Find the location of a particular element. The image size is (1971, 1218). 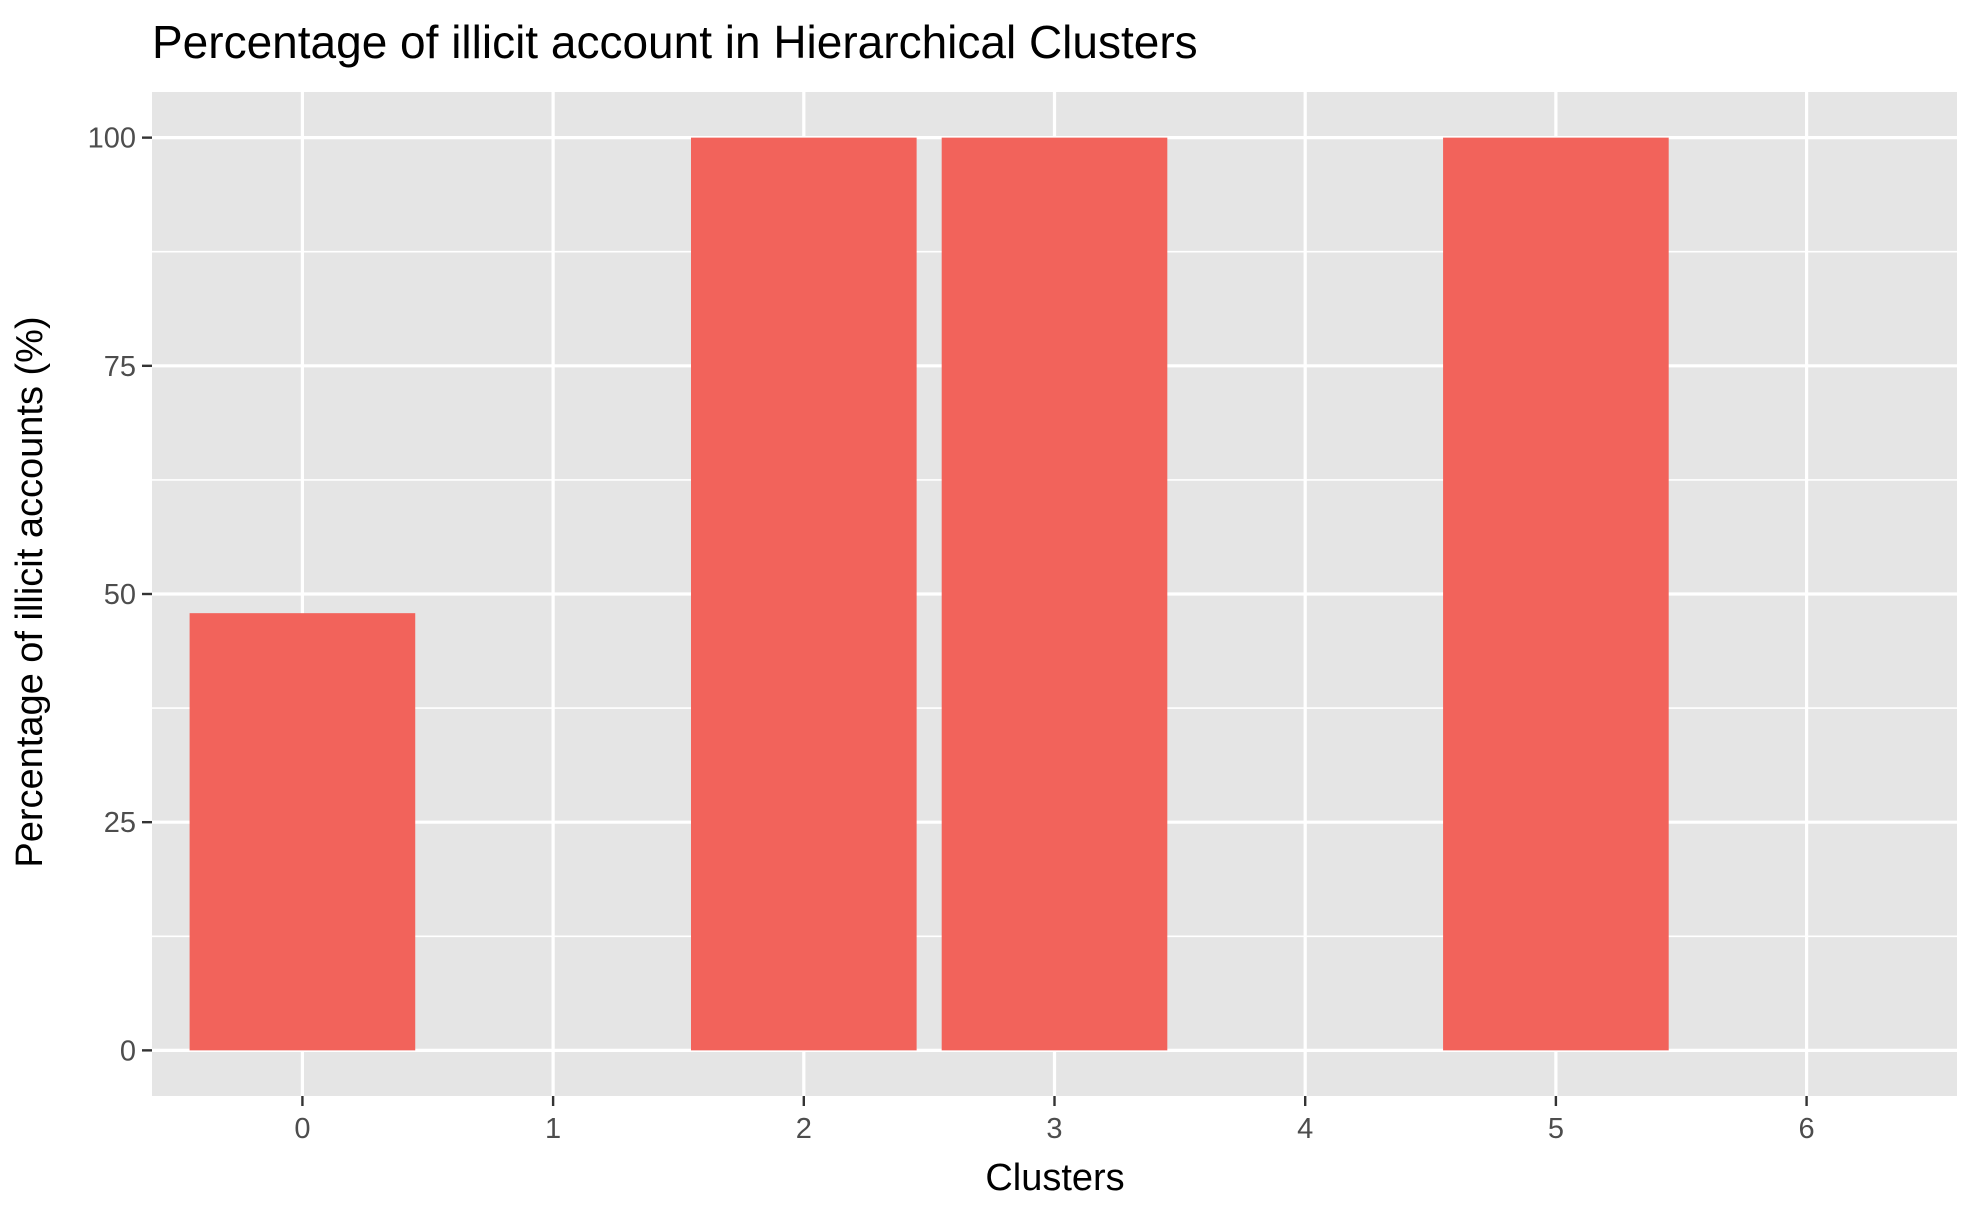

x-tick-label: 4 is located at coordinates (1305, 1129).